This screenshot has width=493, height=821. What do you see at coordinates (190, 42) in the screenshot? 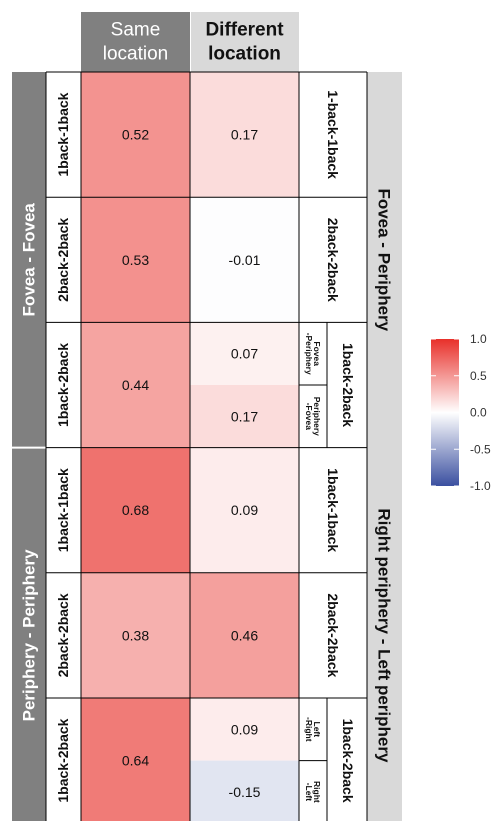
I see `column-header-separator` at bounding box center [190, 42].